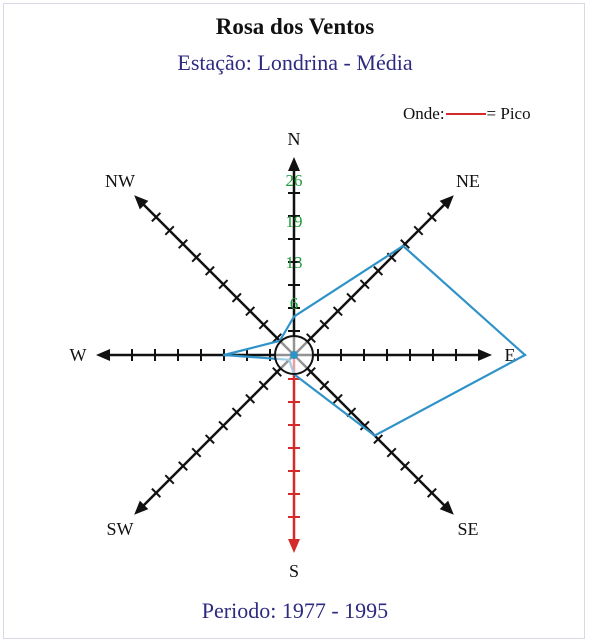 The image size is (590, 643). Describe the element at coordinates (103, 355) in the screenshot. I see `axis-arrow-w` at that location.